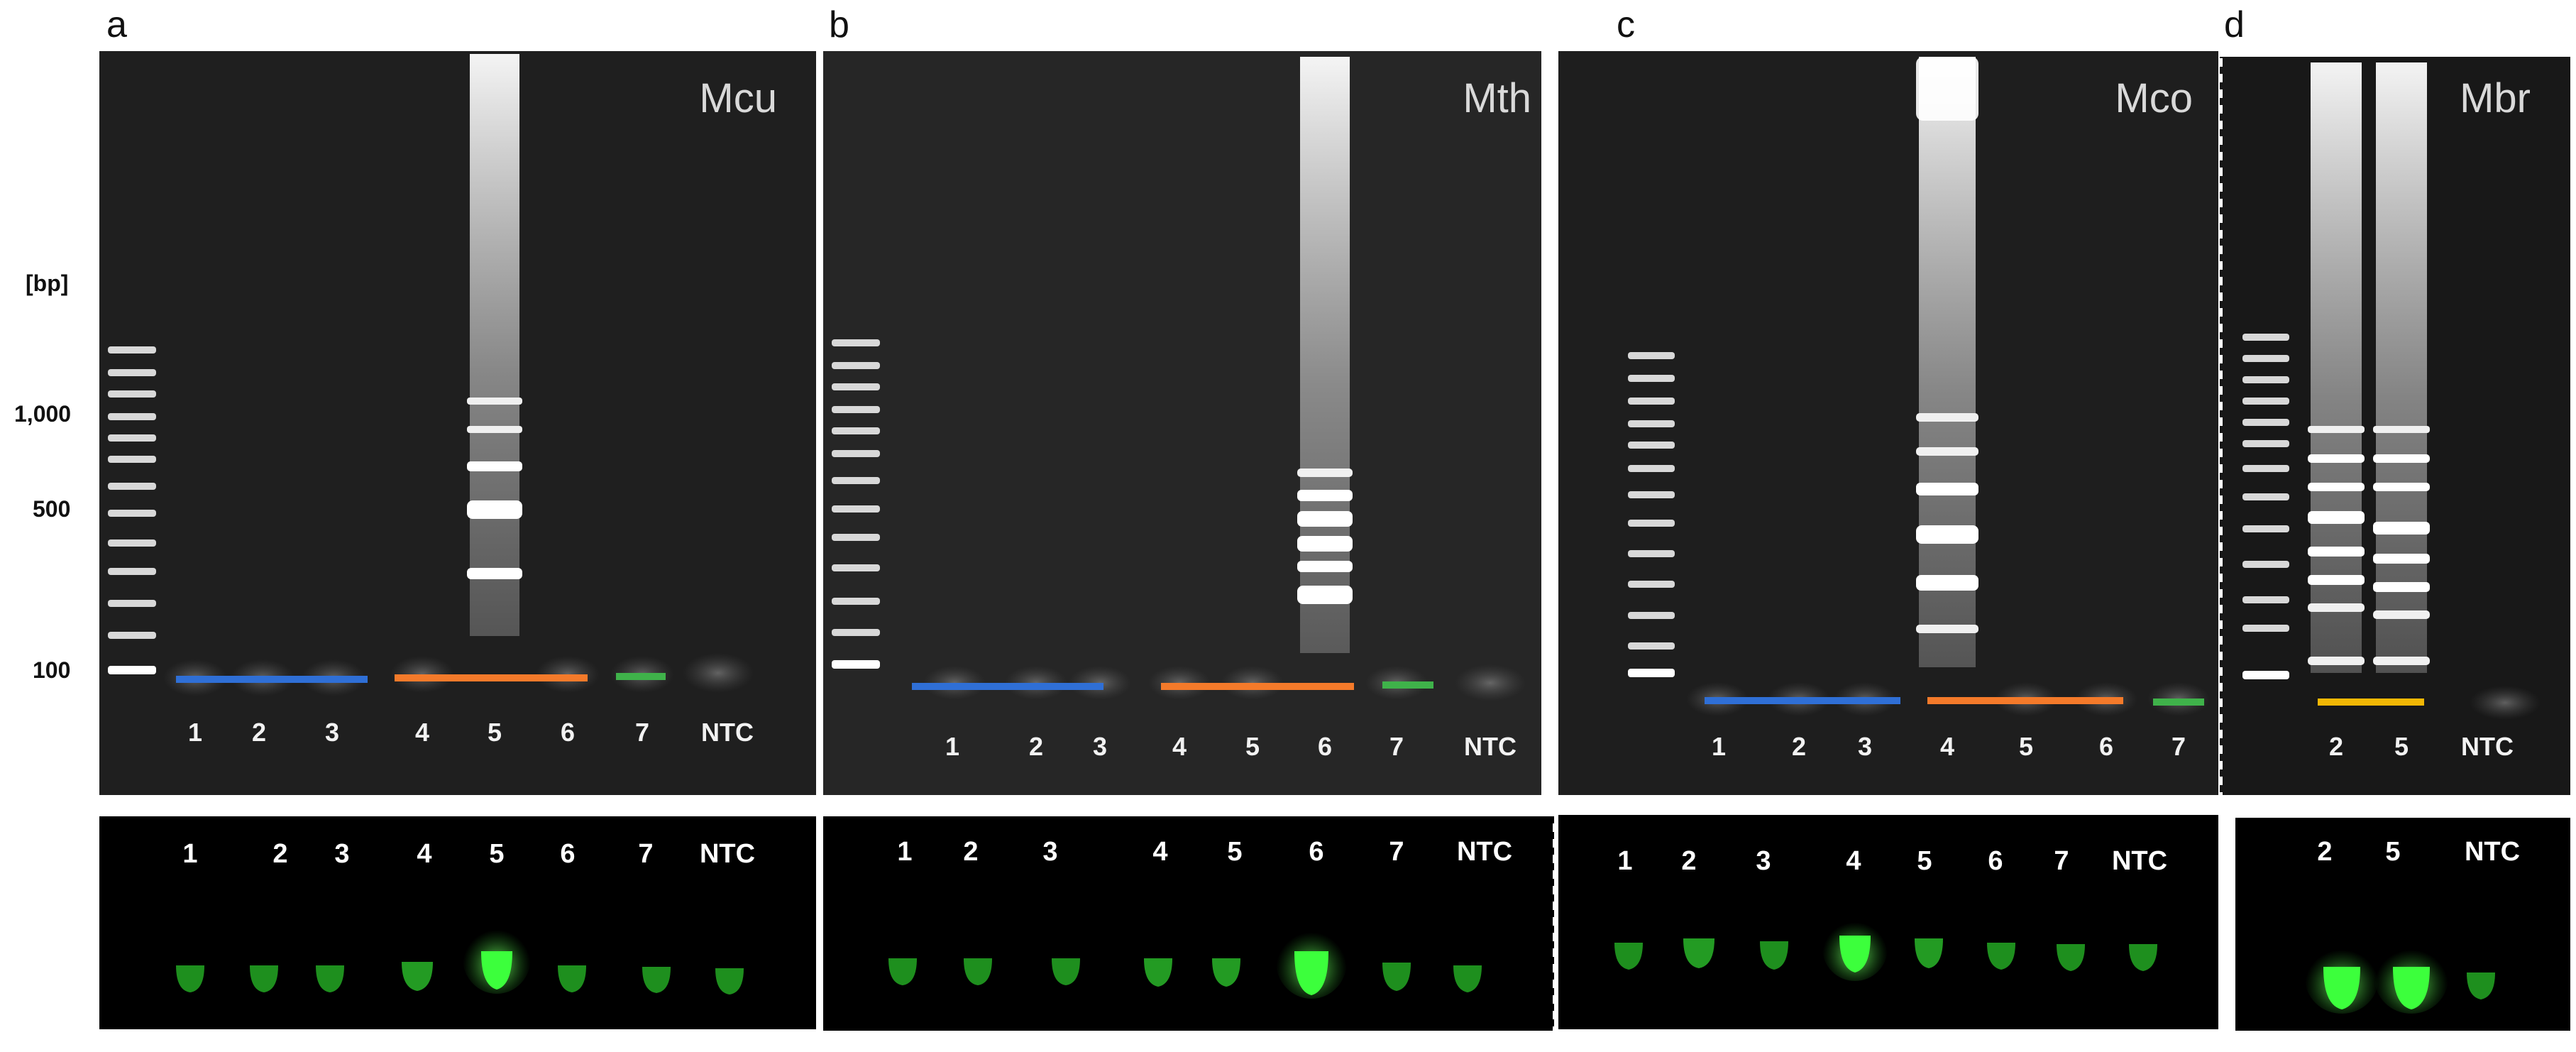  I want to click on tubes-d, so click(2400, 979).